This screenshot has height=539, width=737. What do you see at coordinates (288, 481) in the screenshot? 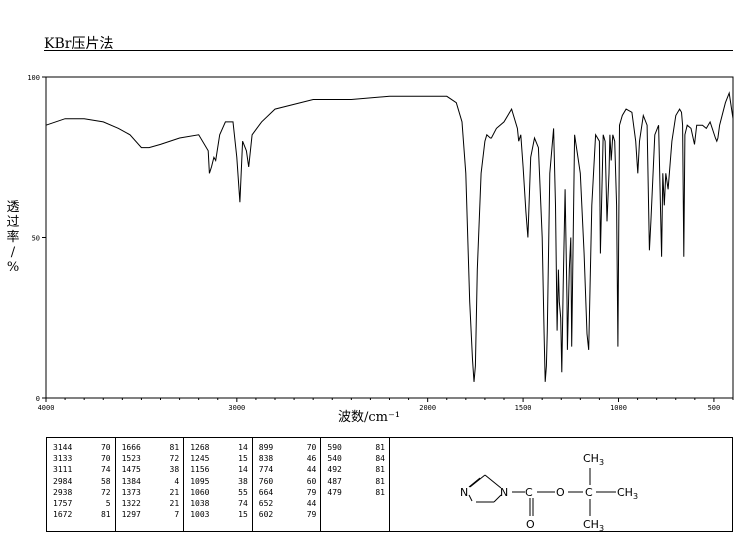
I see `peak-row: 760 60` at bounding box center [288, 481].